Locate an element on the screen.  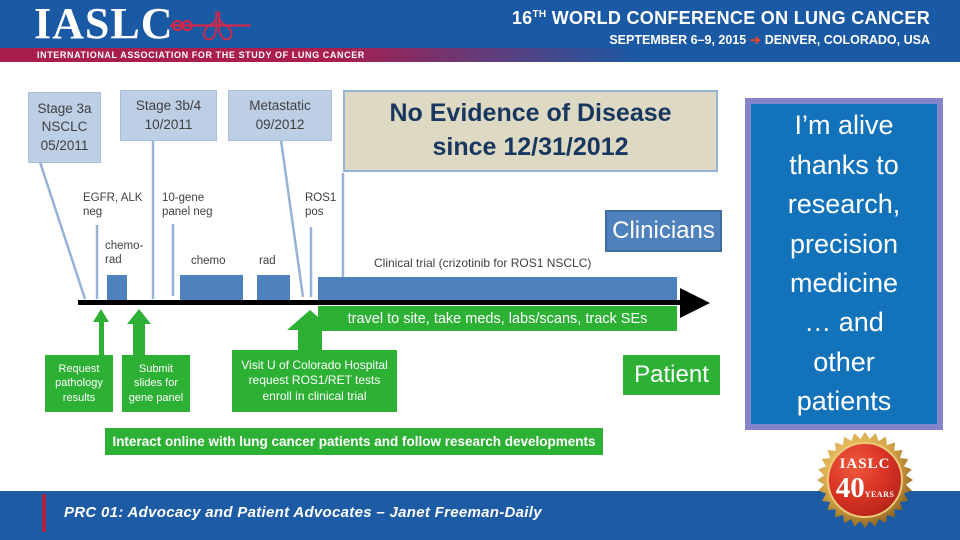
lung-logo-icon is located at coordinates (211, 28).